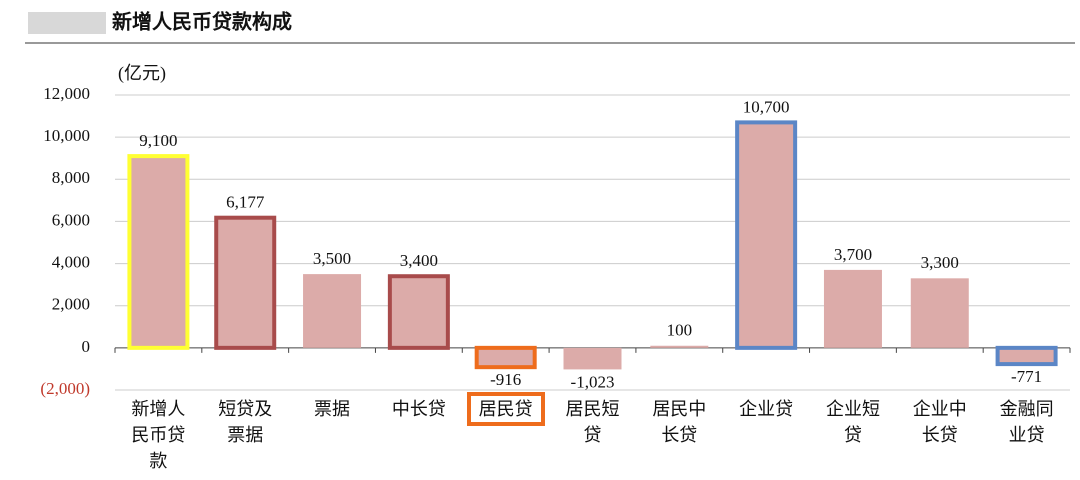  What do you see at coordinates (86, 346) in the screenshot?
I see `y-tick-label: 0` at bounding box center [86, 346].